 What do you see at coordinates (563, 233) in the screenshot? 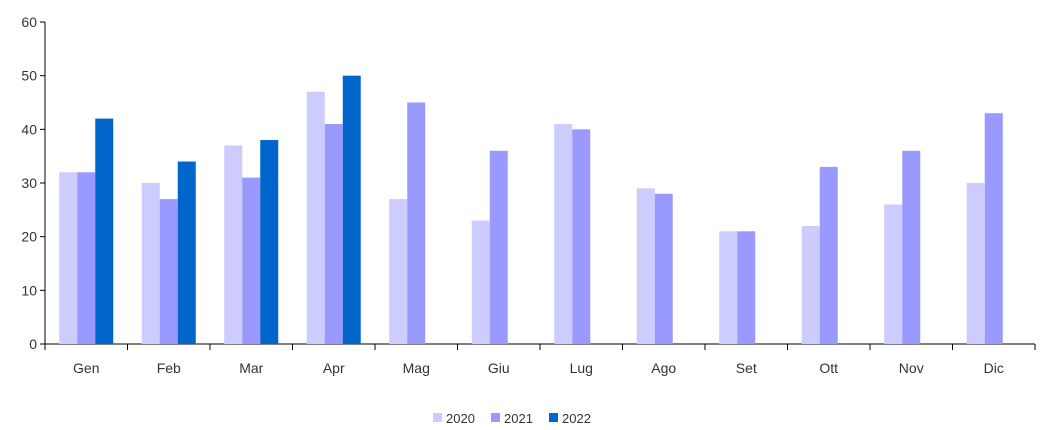
I see `bar-2020-Lug` at bounding box center [563, 233].